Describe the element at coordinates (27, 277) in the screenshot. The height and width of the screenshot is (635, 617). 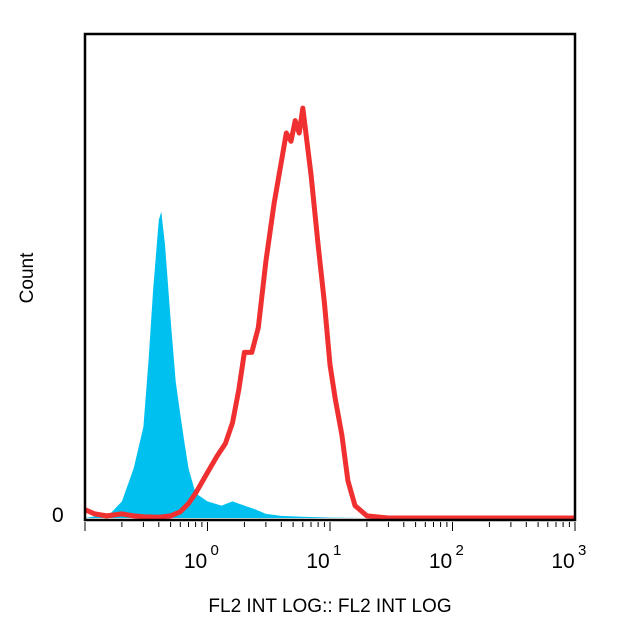
I see `y-axis-label: Count` at that location.